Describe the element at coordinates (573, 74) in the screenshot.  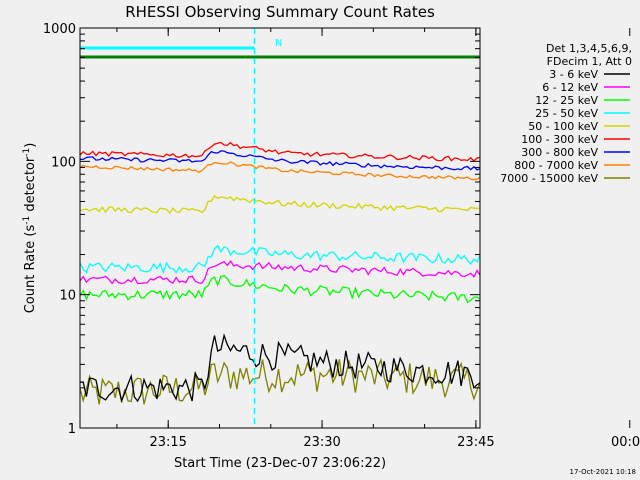
I see `legend-label: 3 - 6 keV` at that location.